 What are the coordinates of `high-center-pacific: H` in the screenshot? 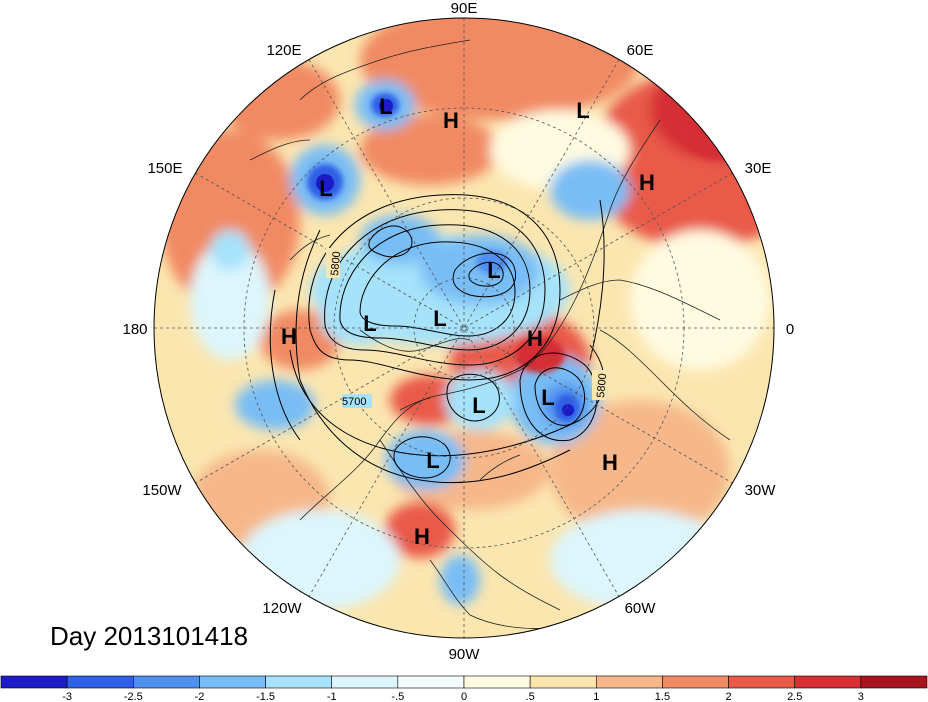 It's located at (289, 336).